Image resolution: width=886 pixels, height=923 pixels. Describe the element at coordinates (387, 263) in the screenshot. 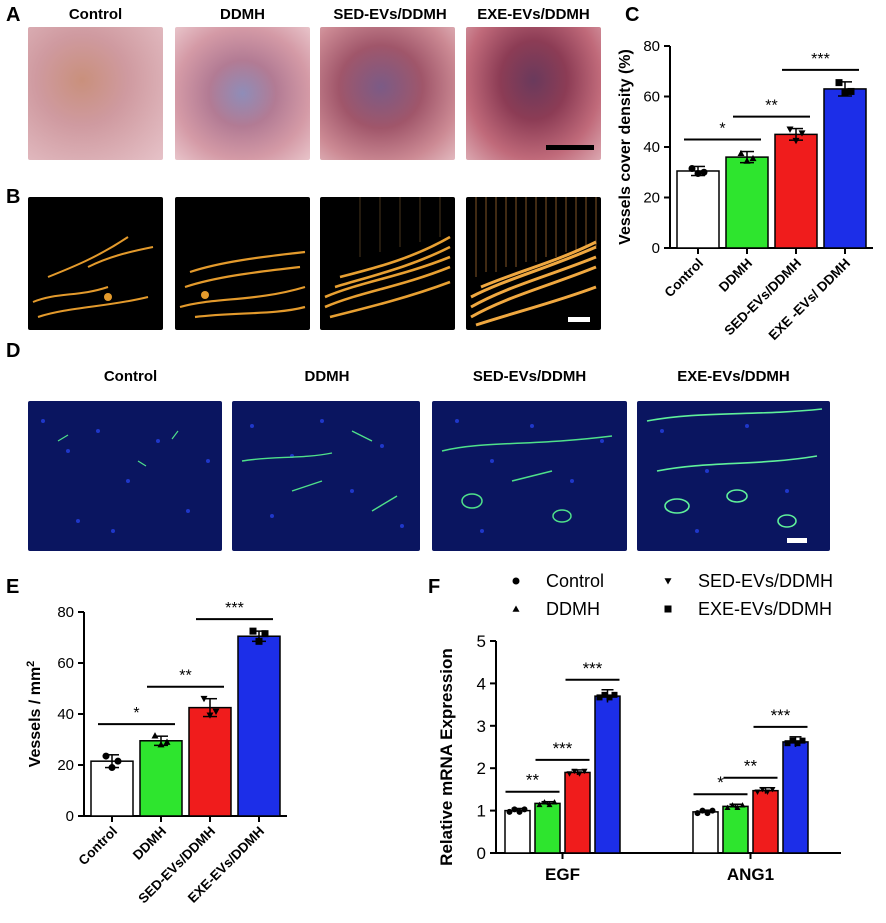

I see `vessel-3d-sed` at that location.